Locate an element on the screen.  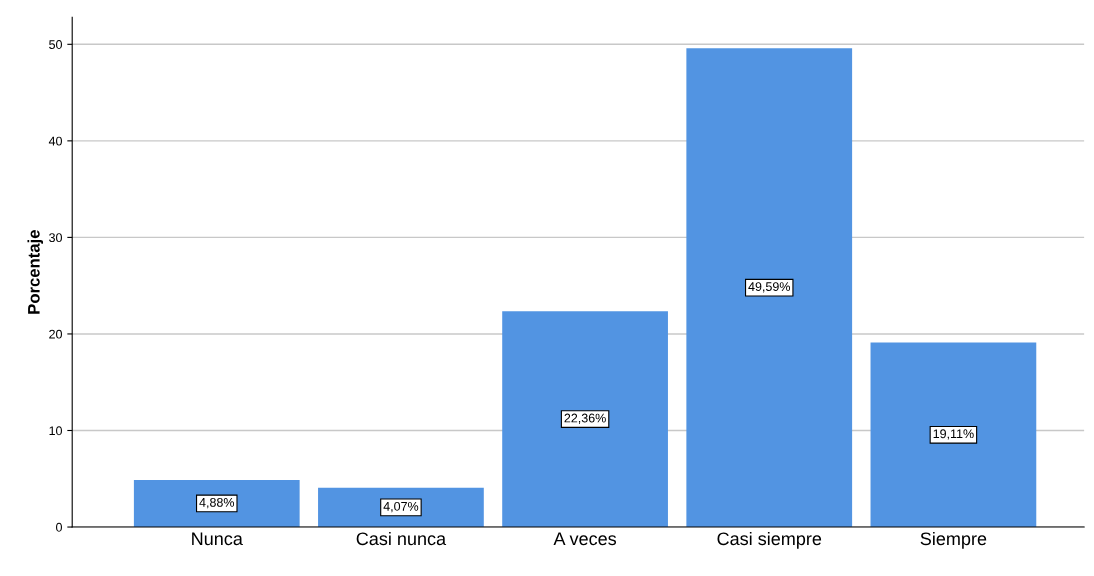
y-axis-title: Porcentaje is located at coordinates (35, 272).